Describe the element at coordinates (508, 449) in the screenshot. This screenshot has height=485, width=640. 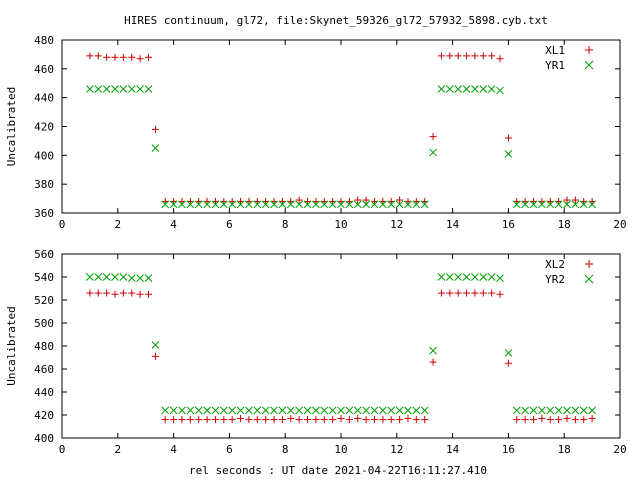
I see `x-tick-label: 16` at that location.